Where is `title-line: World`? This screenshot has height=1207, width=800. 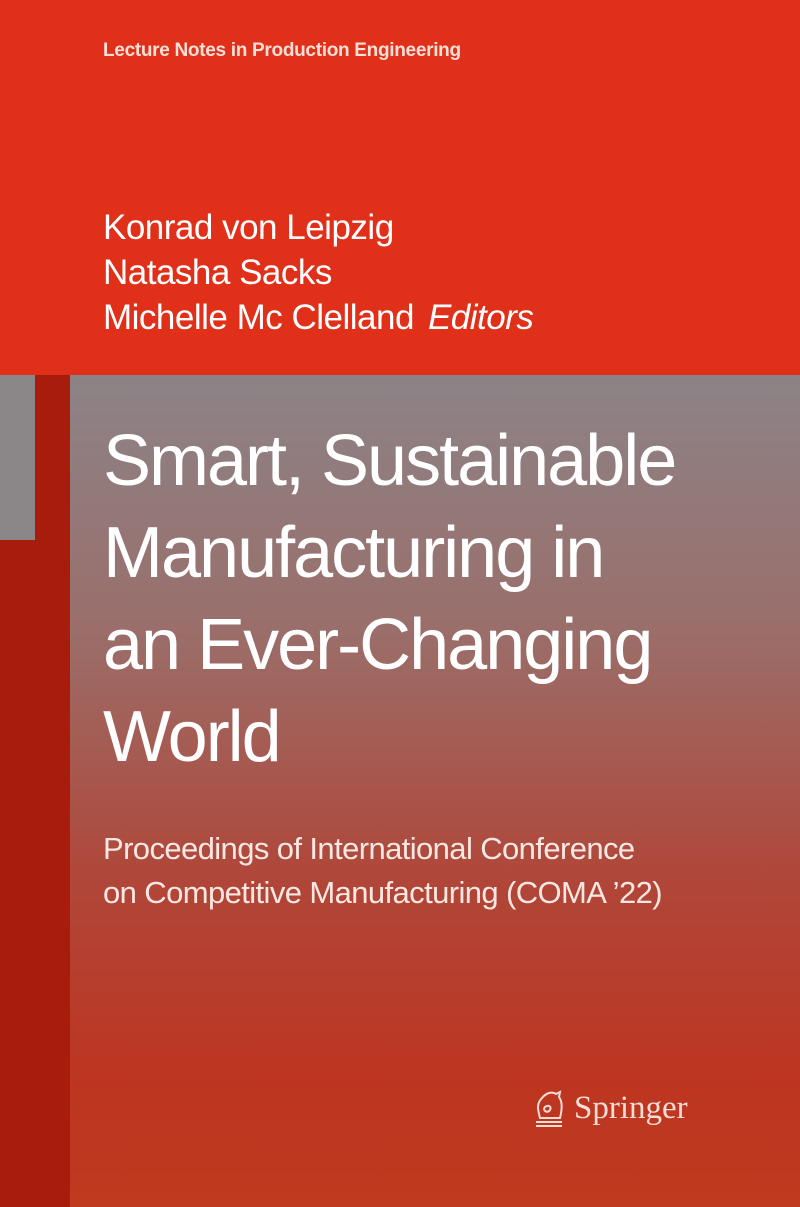
title-line: World is located at coordinates (192, 737).